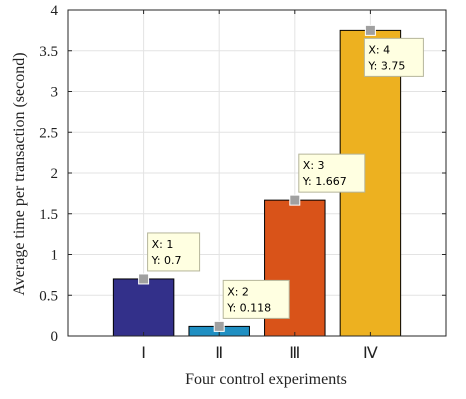 The width and height of the screenshot is (466, 399). I want to click on y-tick-label: 0.5, so click(48, 296).